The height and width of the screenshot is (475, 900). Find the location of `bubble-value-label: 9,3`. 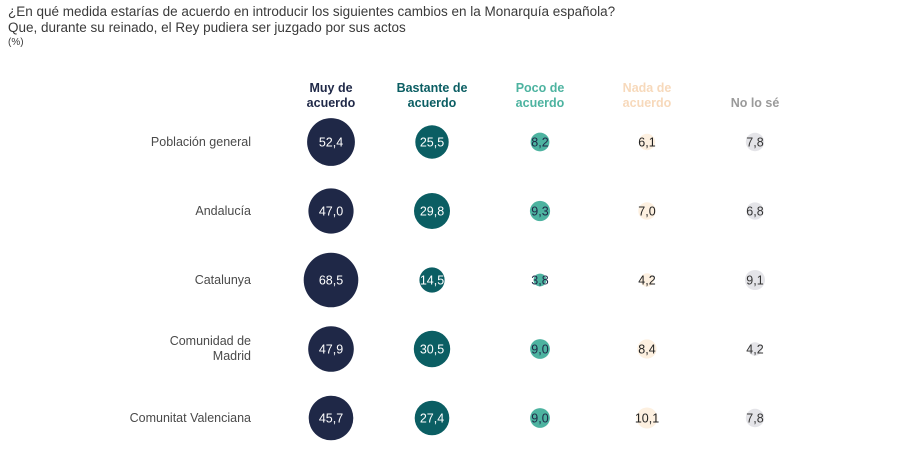

bubble-value-label: 9,3 is located at coordinates (539, 212).